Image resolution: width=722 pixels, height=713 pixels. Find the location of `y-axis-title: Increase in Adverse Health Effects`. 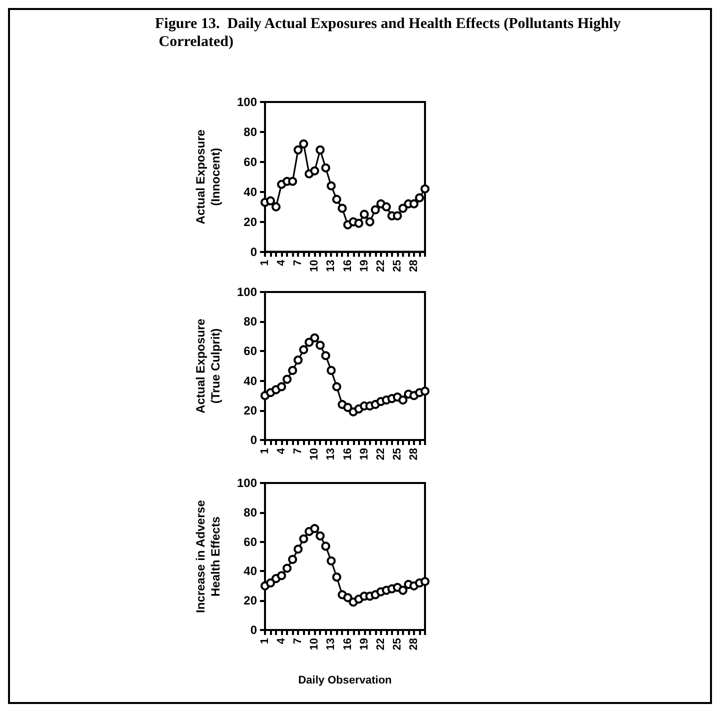

y-axis-title: Increase in Adverse Health Effects is located at coordinates (208, 556).